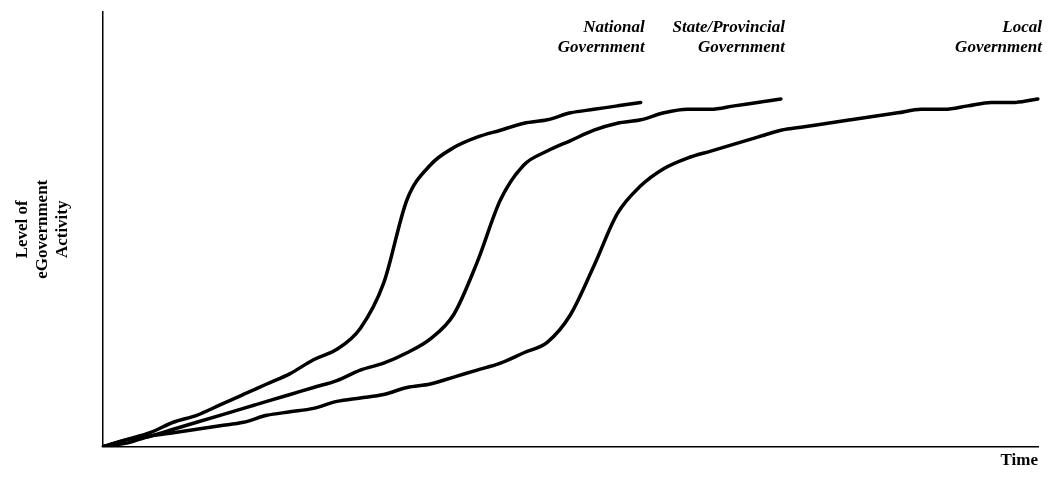  What do you see at coordinates (1019, 460) in the screenshot?
I see `x-axis-title: Time` at bounding box center [1019, 460].